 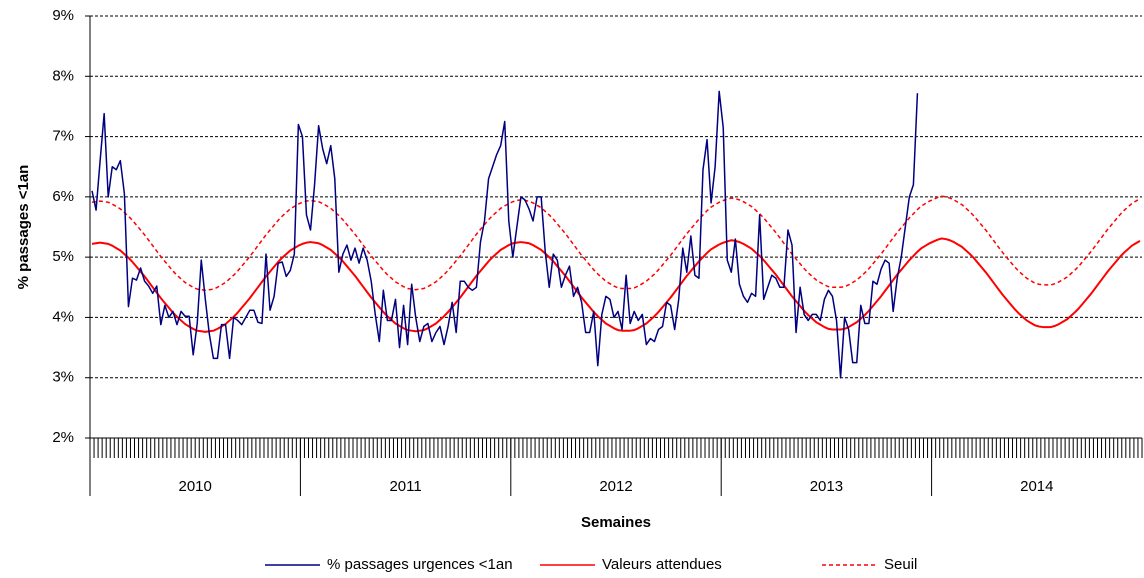 I want to click on legend-label: Seuil, so click(x=900, y=564).